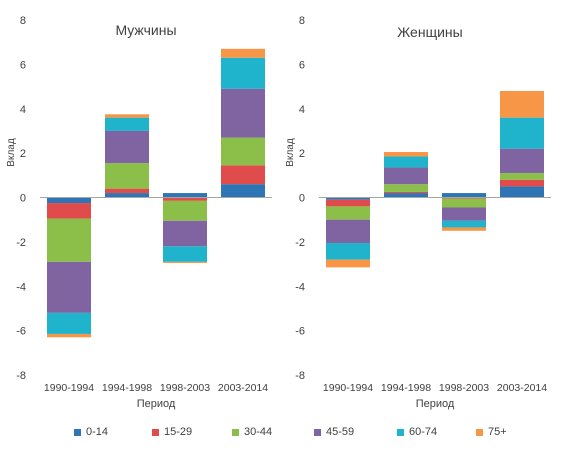 This screenshot has width=565, height=456. I want to click on panel1-xtick-label: 1998-2003, so click(185, 388).